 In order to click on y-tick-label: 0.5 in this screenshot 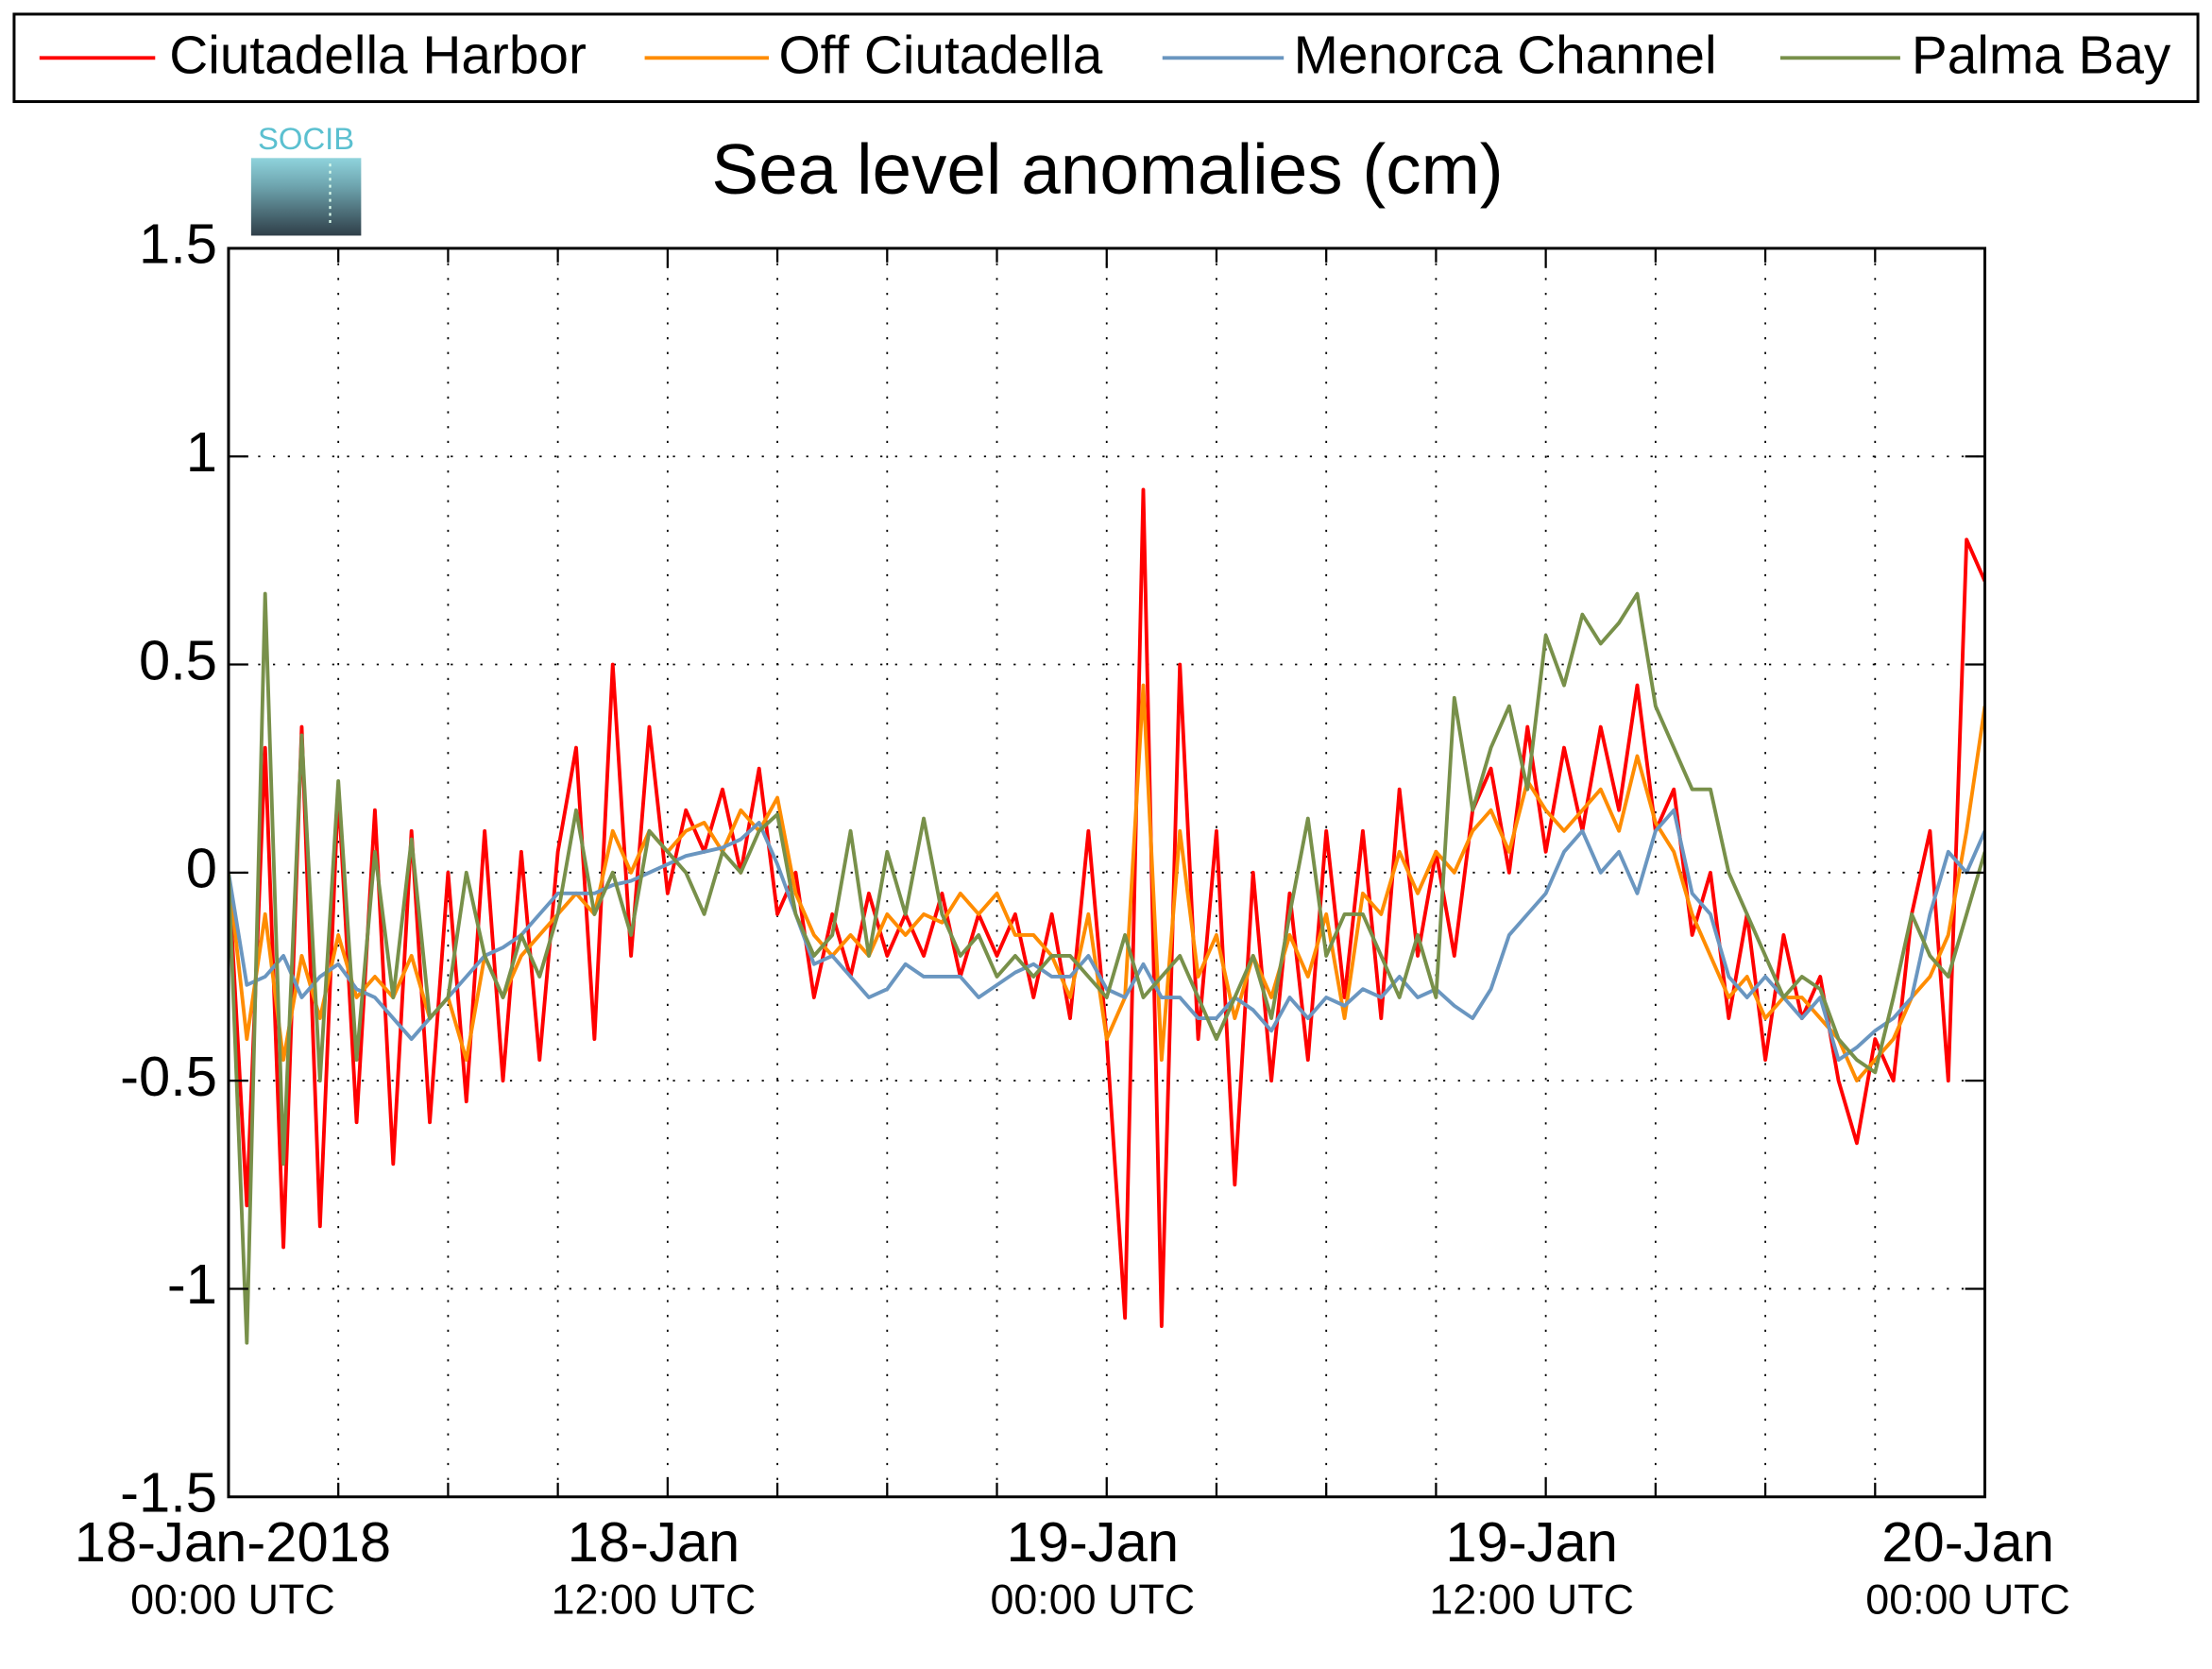, I will do `click(178, 660)`.